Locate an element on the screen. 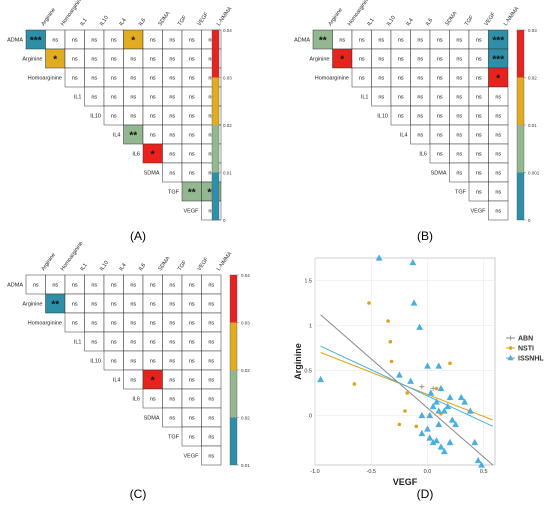 Image resolution: width=550 pixels, height=505 pixels. panel-a-col-label: IL4 is located at coordinates (122, 22).